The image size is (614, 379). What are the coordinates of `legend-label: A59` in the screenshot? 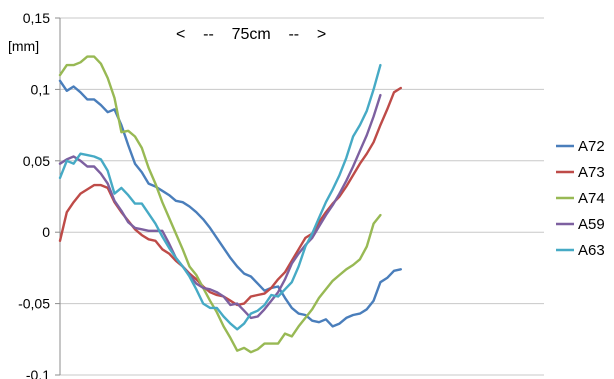 It's located at (591, 224).